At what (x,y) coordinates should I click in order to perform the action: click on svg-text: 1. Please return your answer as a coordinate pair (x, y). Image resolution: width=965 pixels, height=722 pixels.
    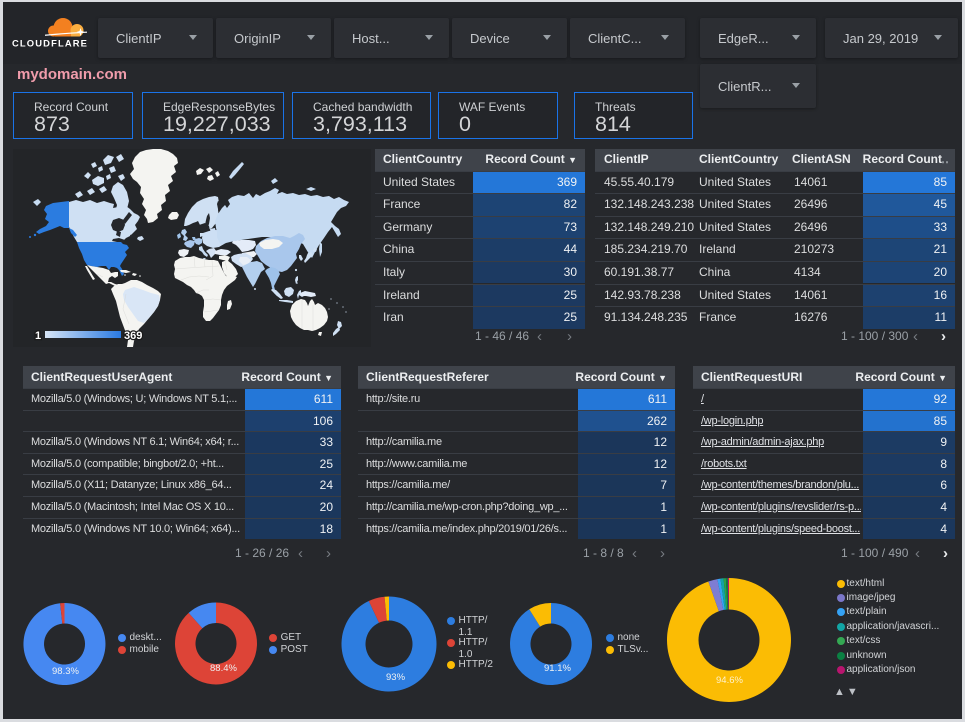
    Looking at the image, I should click on (38, 336).